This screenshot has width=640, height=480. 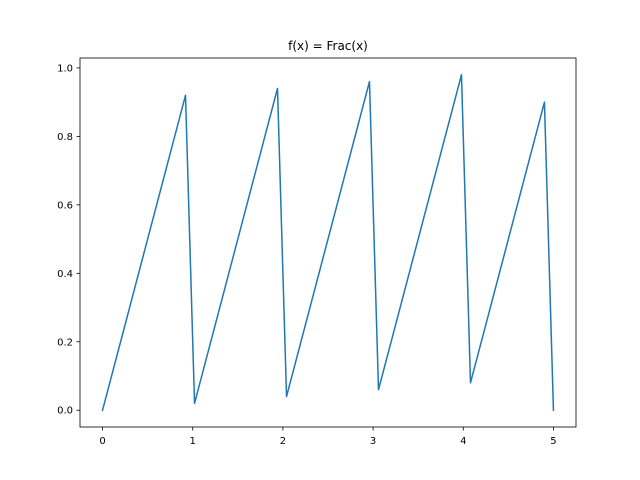 What do you see at coordinates (65, 342) in the screenshot?
I see `y-tick-label: 0.2` at bounding box center [65, 342].